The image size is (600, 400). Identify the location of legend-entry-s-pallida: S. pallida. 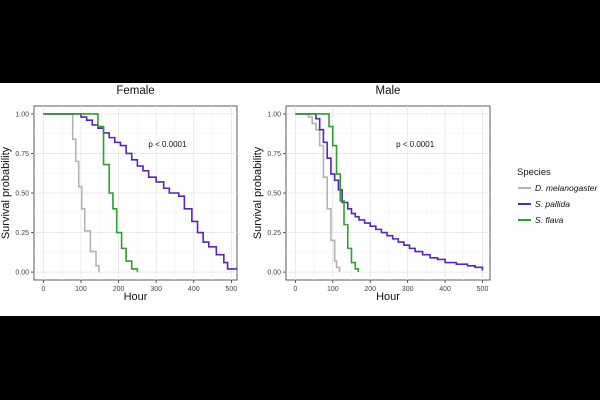
(544, 204).